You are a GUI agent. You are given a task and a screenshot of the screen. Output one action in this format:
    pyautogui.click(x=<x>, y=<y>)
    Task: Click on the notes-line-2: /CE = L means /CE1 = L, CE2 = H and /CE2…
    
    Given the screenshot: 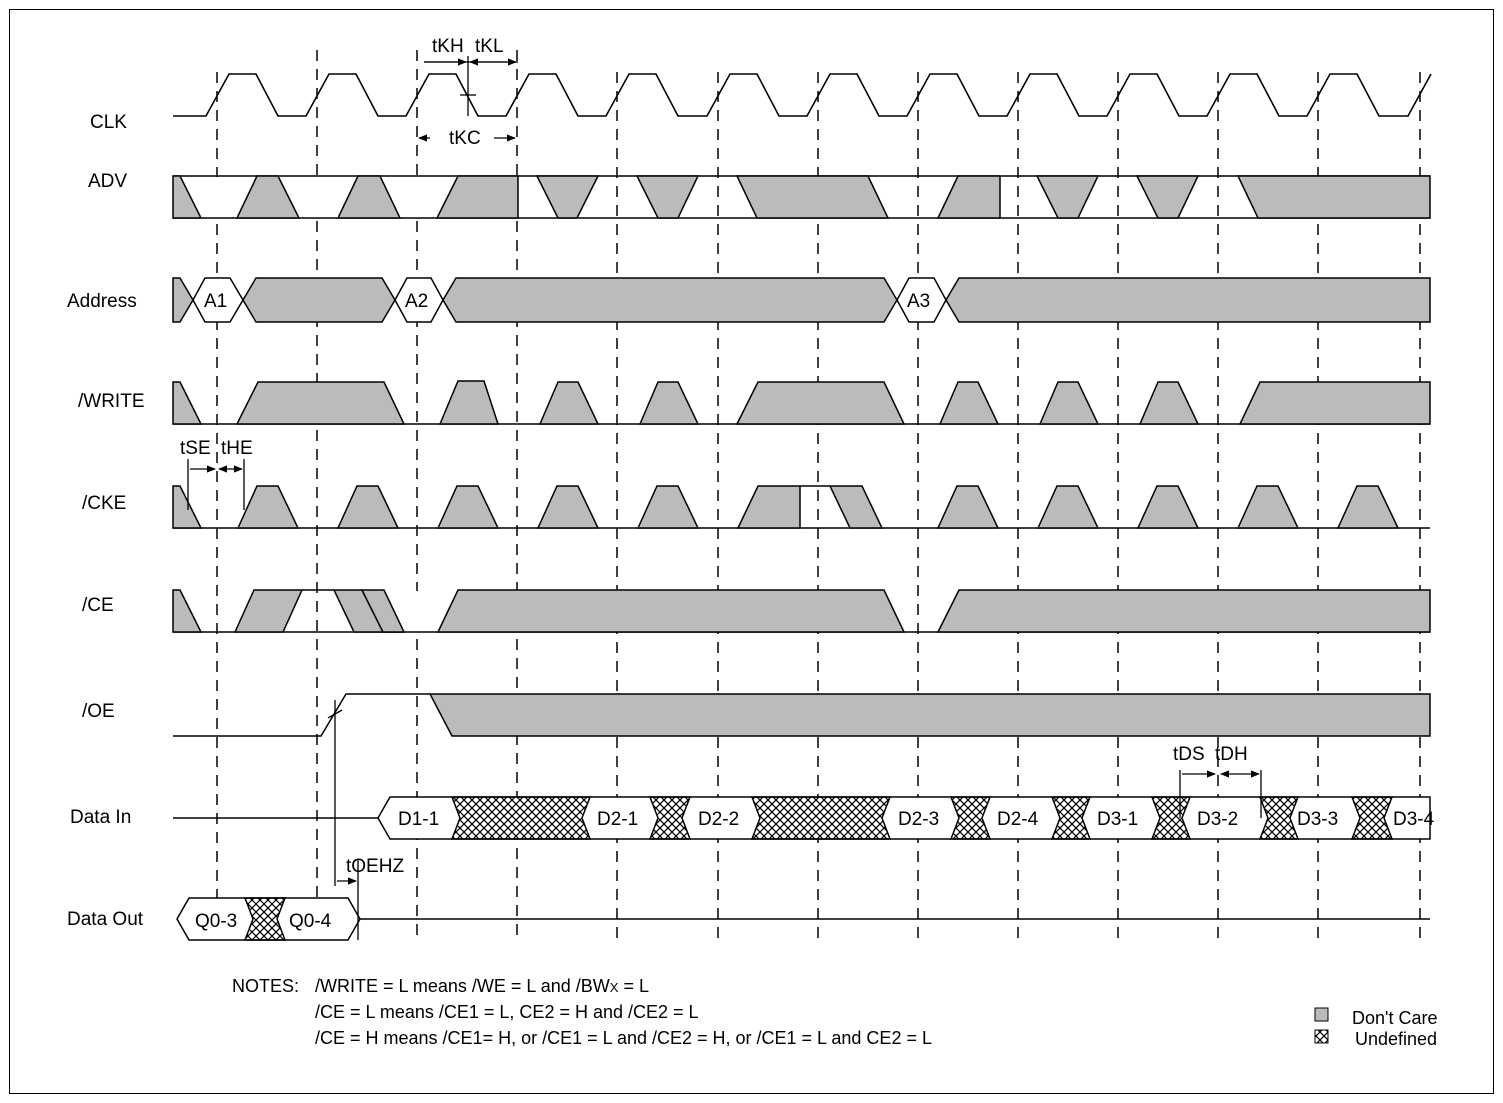 What is the action you would take?
    pyautogui.click(x=507, y=1012)
    